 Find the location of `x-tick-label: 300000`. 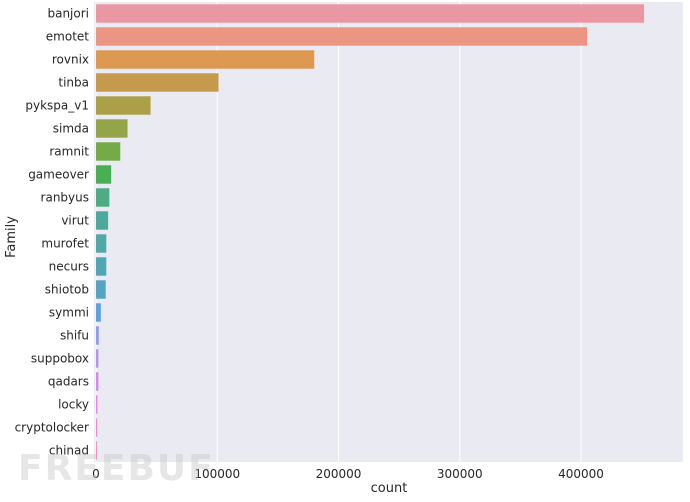

x-tick-label: 300000 is located at coordinates (460, 474).